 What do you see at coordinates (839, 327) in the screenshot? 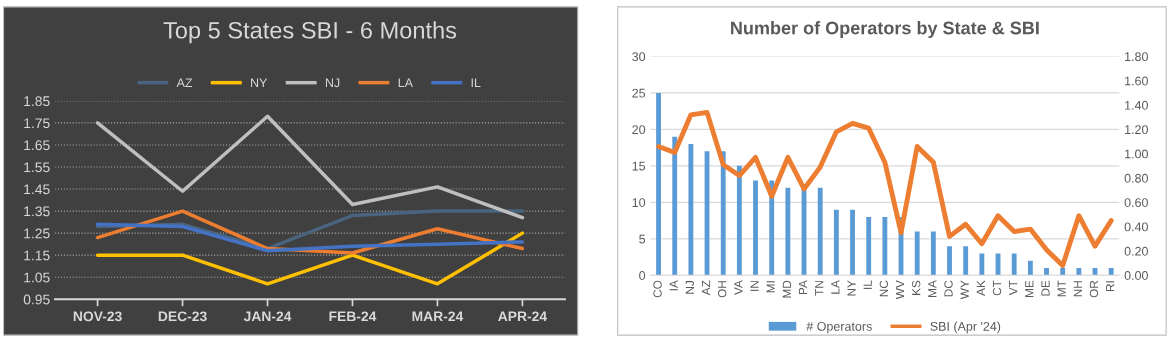
I see `legend-label: # Operators` at bounding box center [839, 327].